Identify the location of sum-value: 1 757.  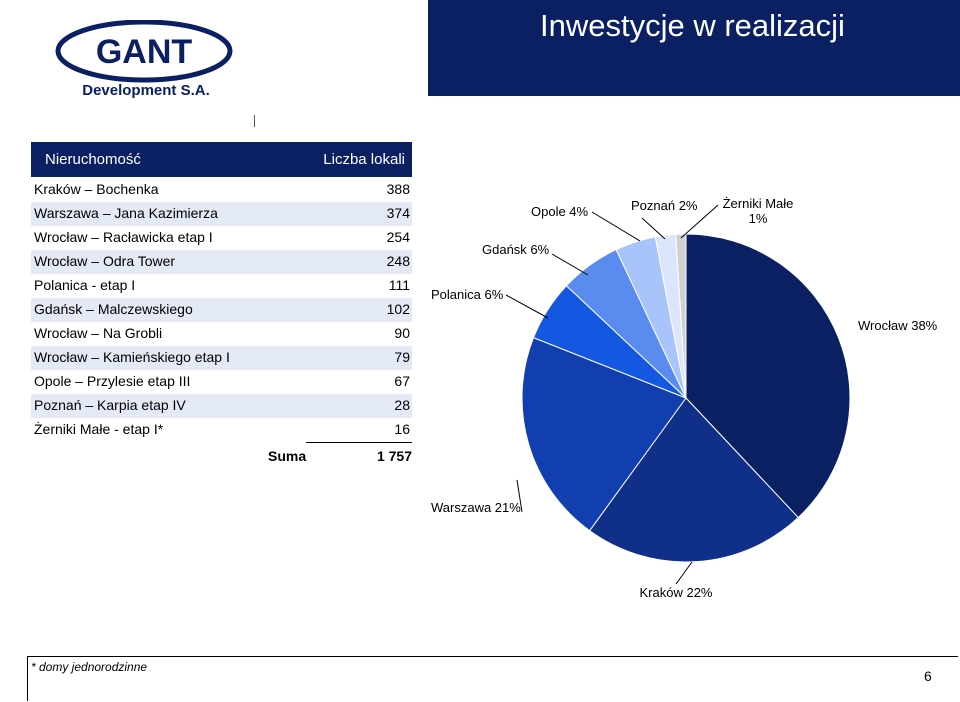
(394, 456).